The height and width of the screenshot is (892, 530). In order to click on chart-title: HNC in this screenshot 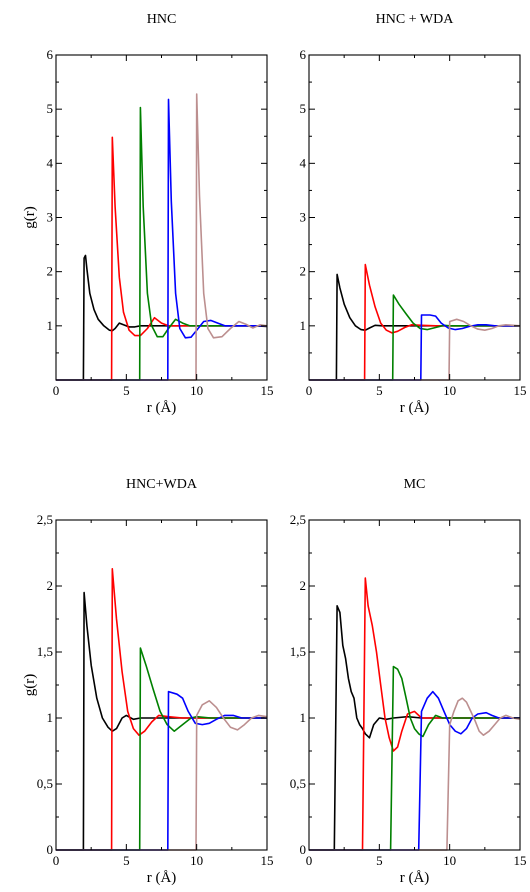, I will do `click(162, 19)`.